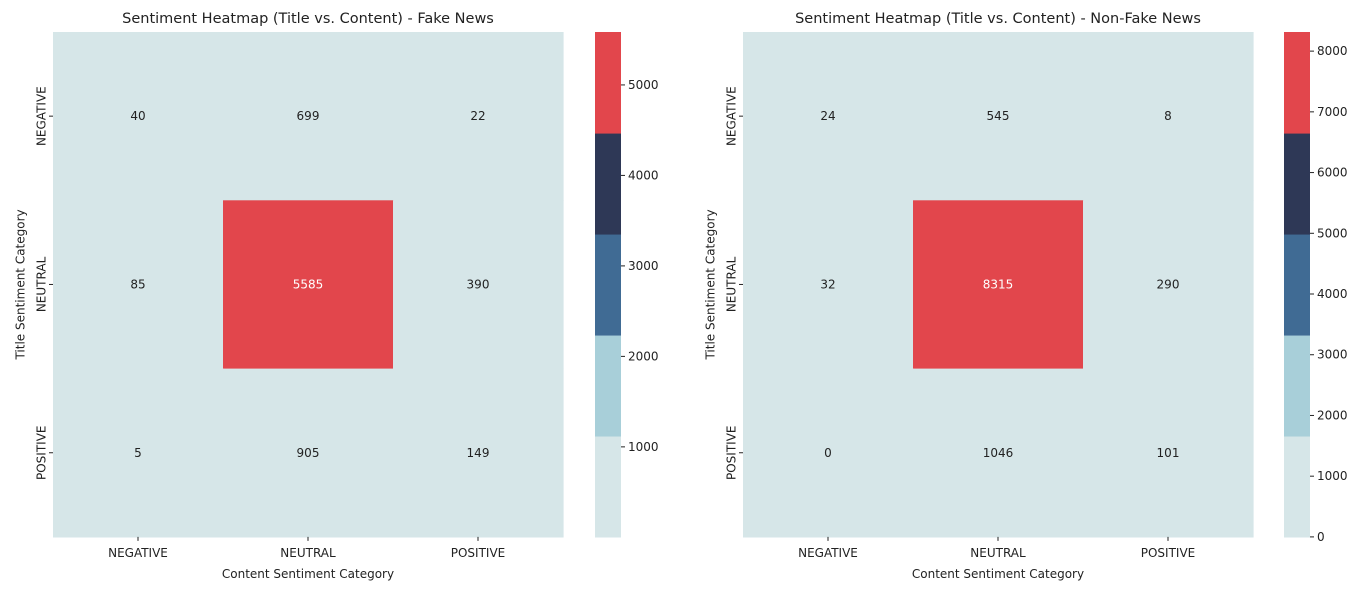  I want to click on cell-value-label: 40, so click(137, 116).